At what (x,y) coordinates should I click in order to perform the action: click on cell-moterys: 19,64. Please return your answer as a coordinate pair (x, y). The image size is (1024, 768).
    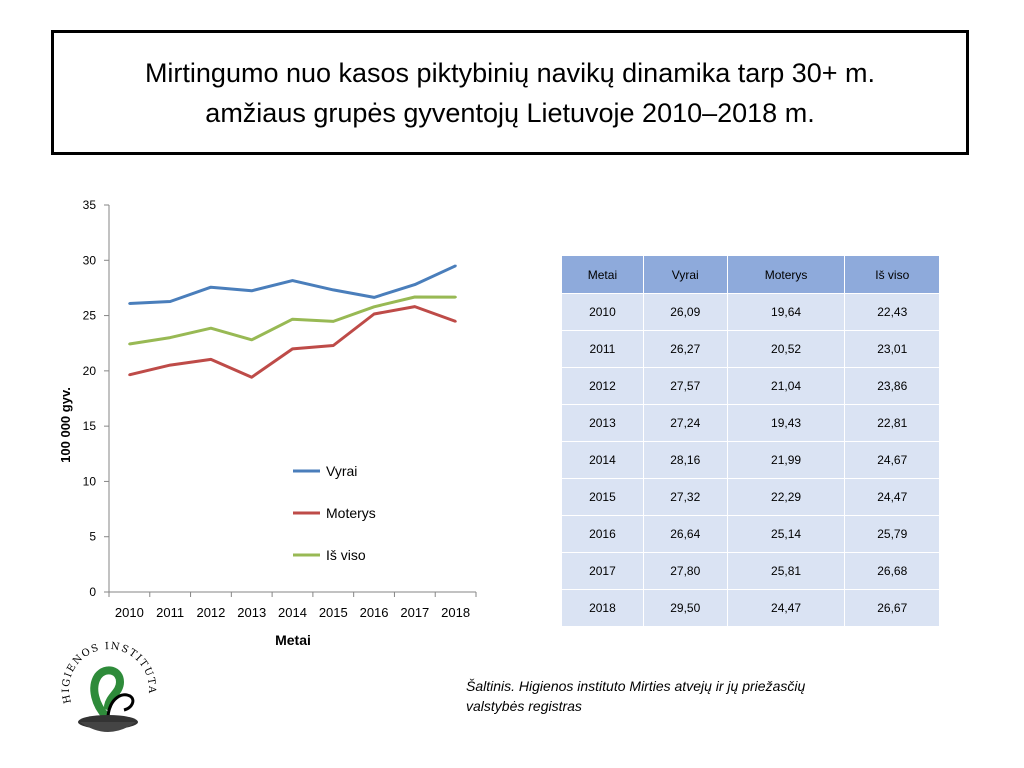
    Looking at the image, I should click on (786, 312).